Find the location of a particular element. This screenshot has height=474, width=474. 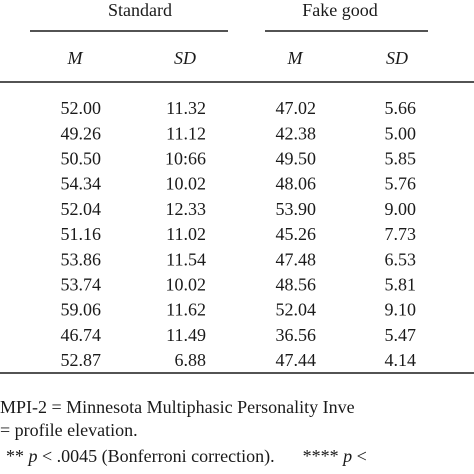

footnote-part: < .0045 (Bonferroni correction). is located at coordinates (156, 456).